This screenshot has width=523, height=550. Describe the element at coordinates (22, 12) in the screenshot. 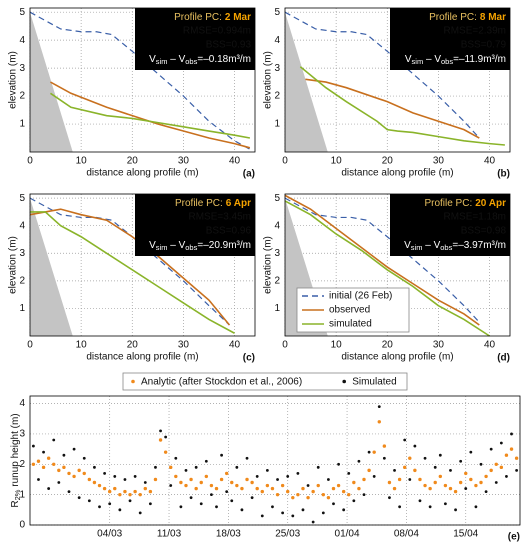

I see `y-tick-label: 5` at that location.